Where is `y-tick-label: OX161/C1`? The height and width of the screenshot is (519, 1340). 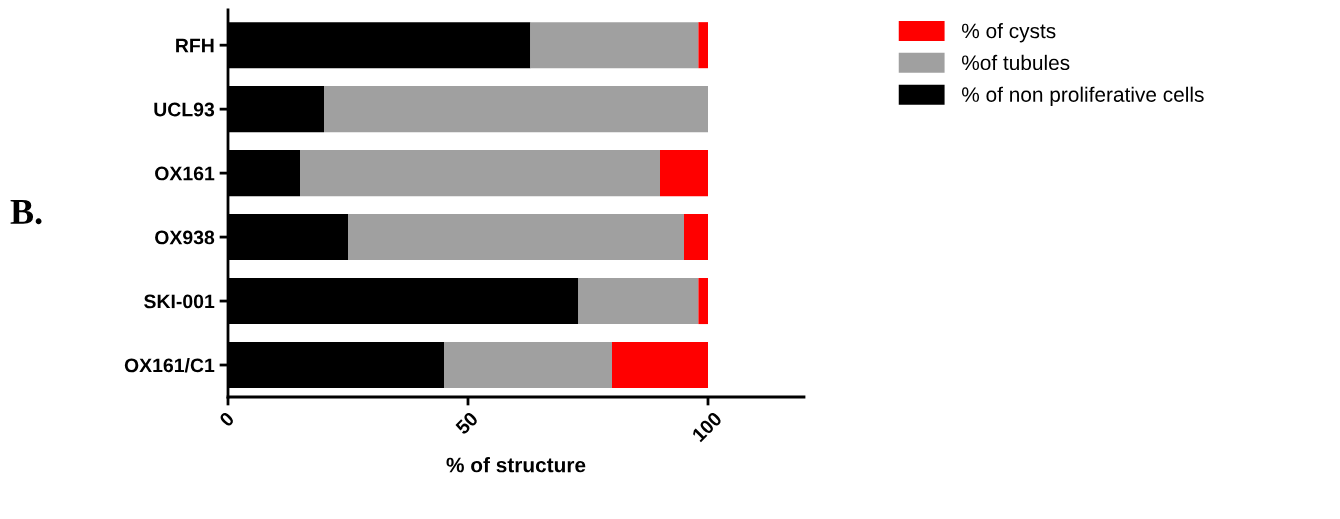
y-tick-label: OX161/C1 is located at coordinates (169, 365).